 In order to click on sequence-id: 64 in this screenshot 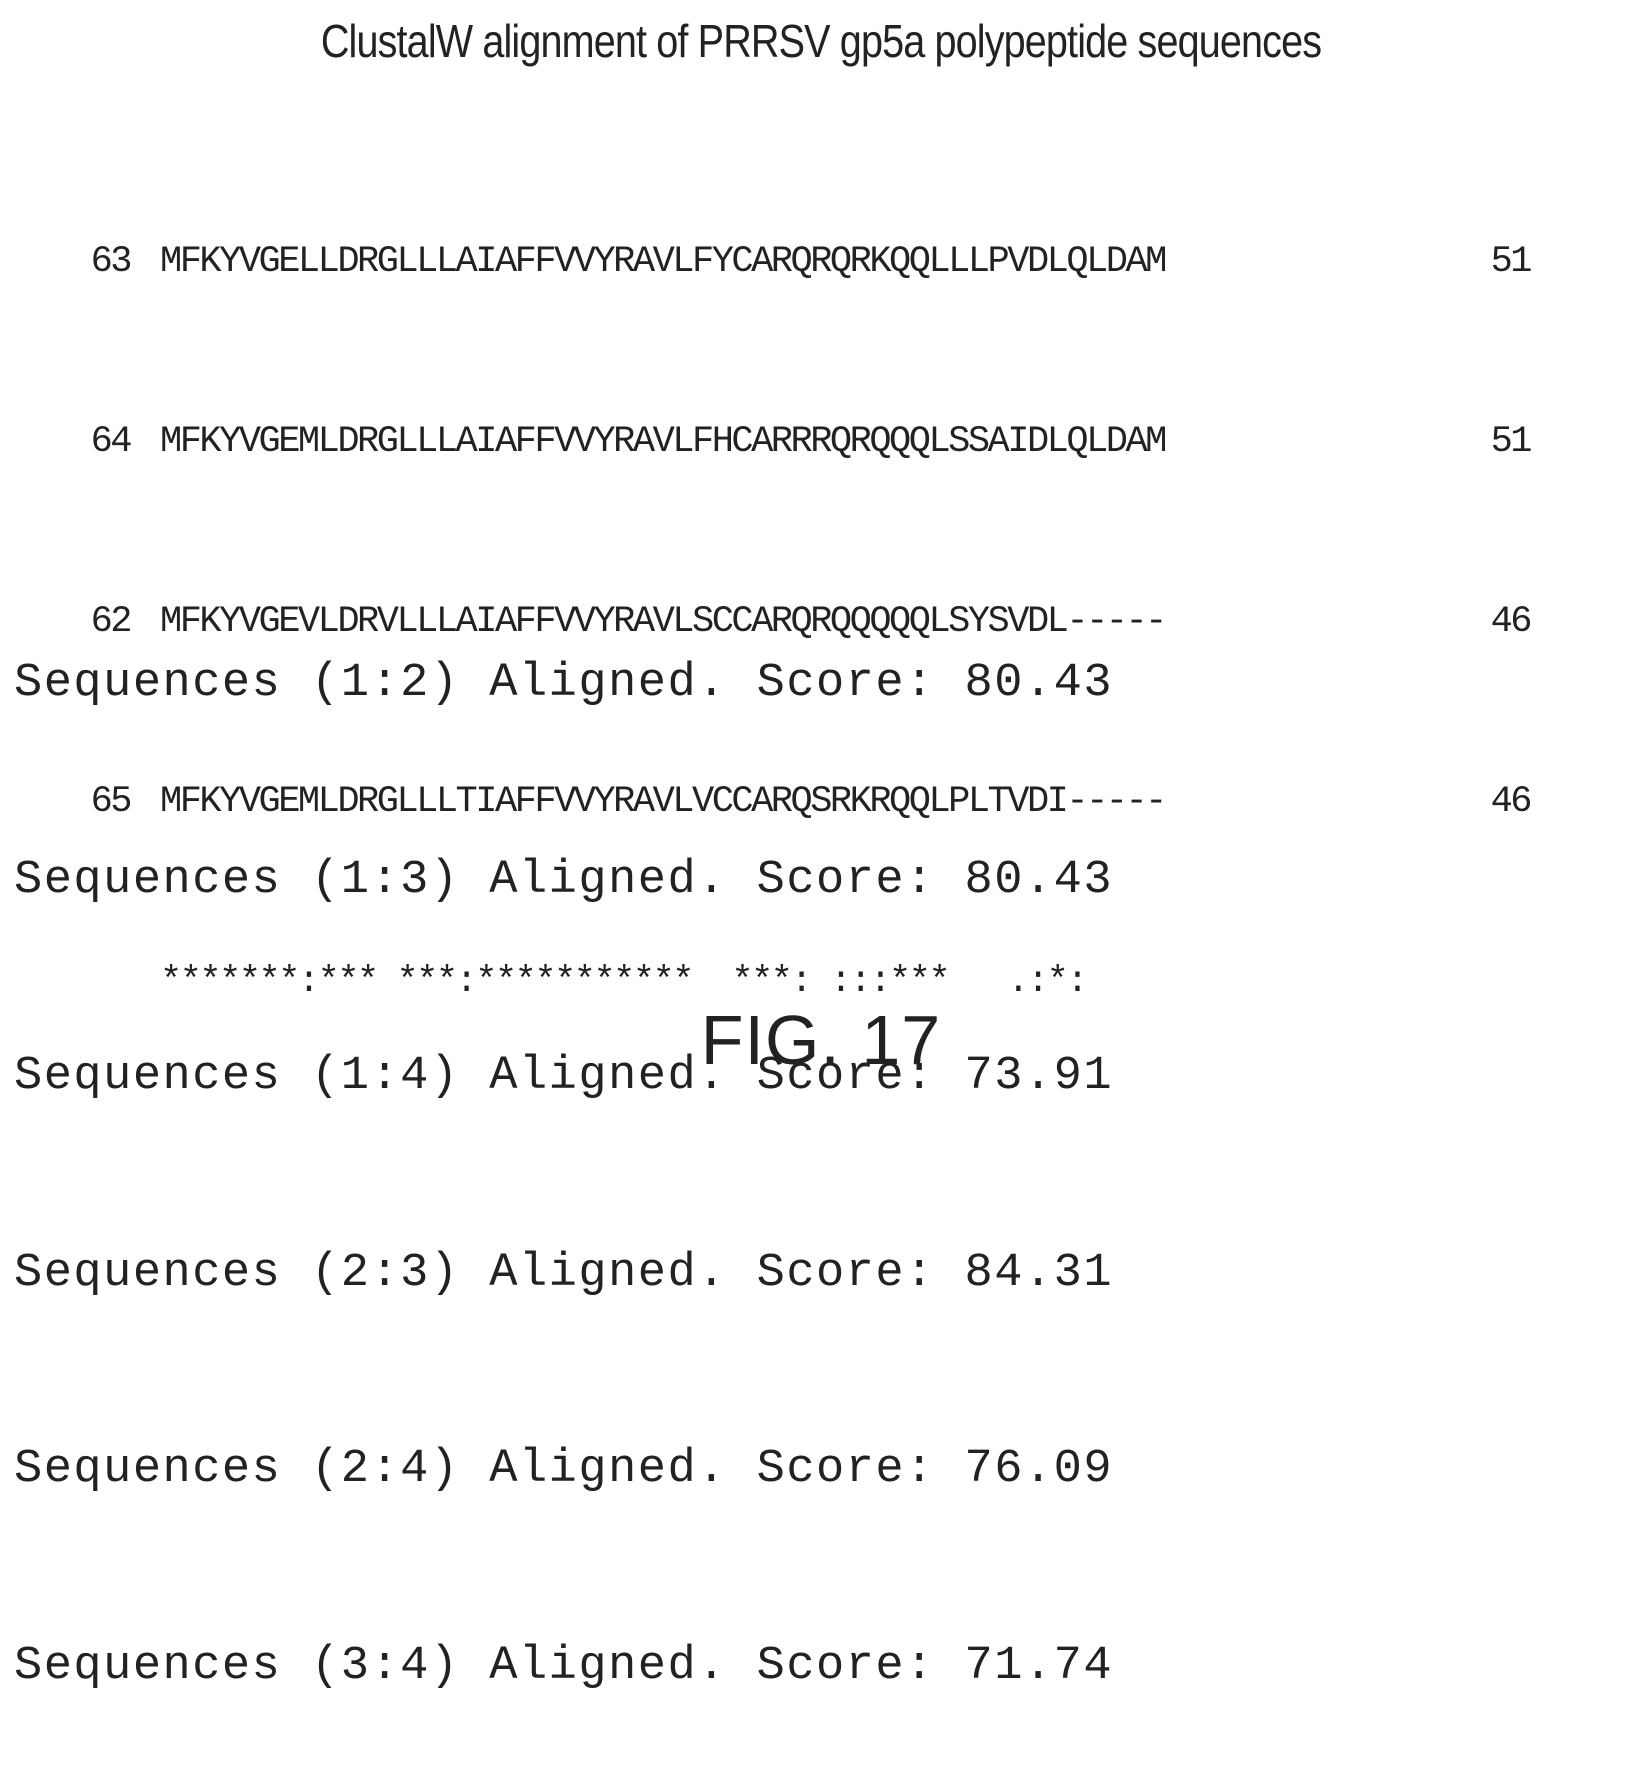, I will do `click(98, 442)`.